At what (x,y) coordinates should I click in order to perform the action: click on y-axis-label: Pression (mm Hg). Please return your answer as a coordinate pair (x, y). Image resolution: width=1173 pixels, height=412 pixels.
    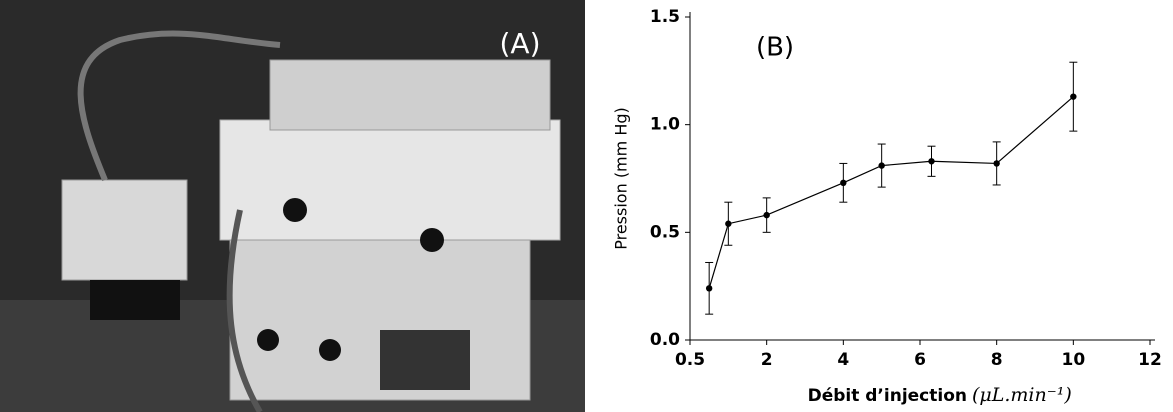
    Looking at the image, I should click on (621, 178).